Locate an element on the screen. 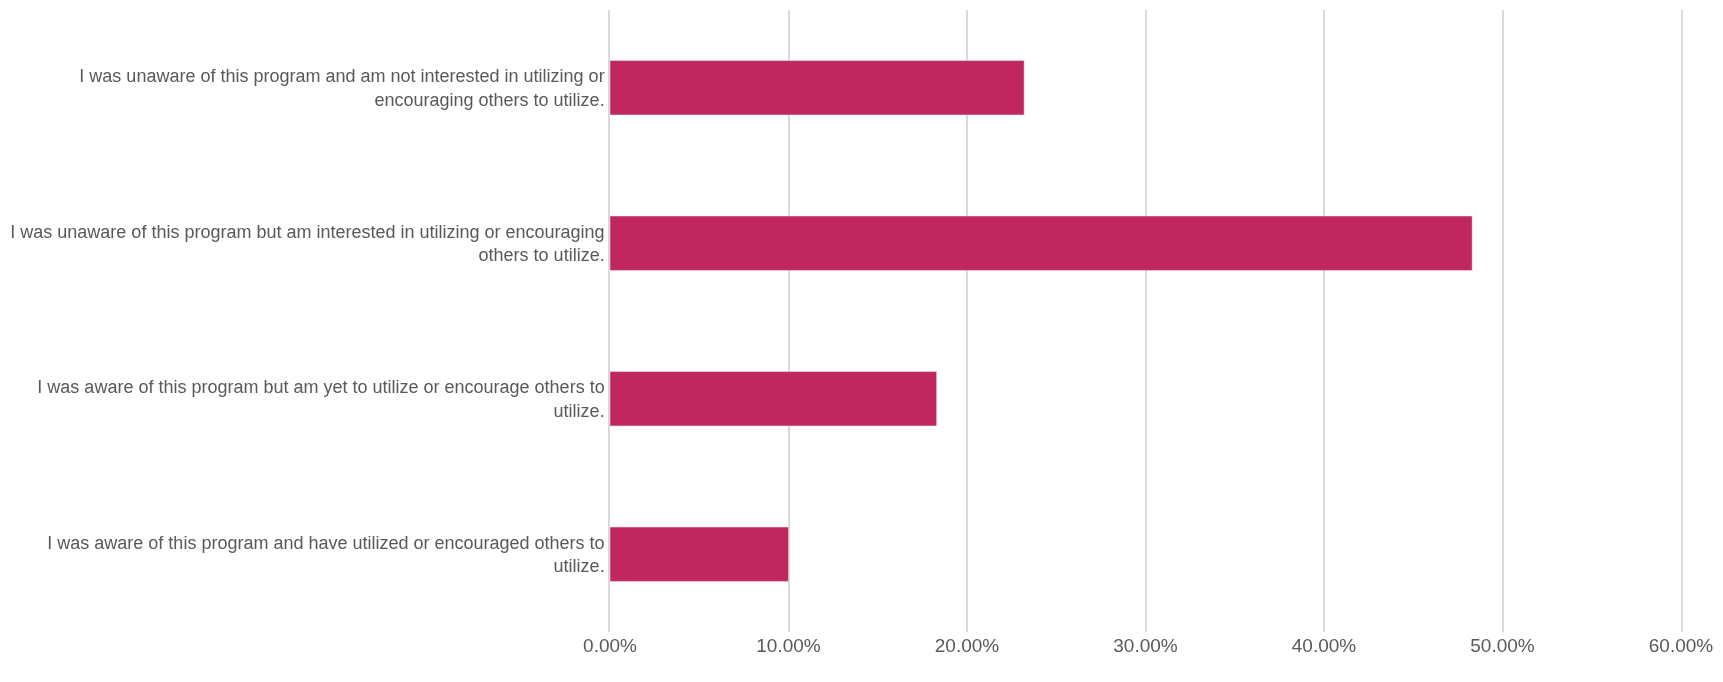 The height and width of the screenshot is (682, 1723). y-tick-label: I was unaware of this program and am not interested in utilizing or encouraging others to utilize. is located at coordinates (342, 88).